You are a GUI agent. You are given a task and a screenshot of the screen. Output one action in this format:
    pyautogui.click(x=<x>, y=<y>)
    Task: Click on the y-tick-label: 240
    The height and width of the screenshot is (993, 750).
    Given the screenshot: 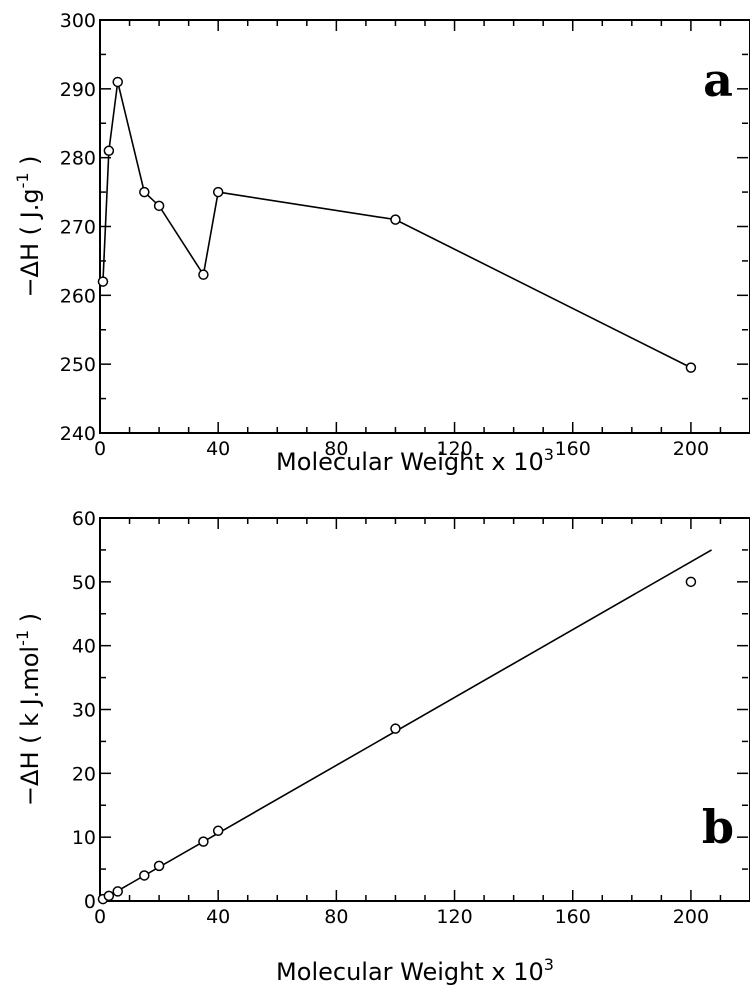 What is the action you would take?
    pyautogui.click(x=78, y=434)
    